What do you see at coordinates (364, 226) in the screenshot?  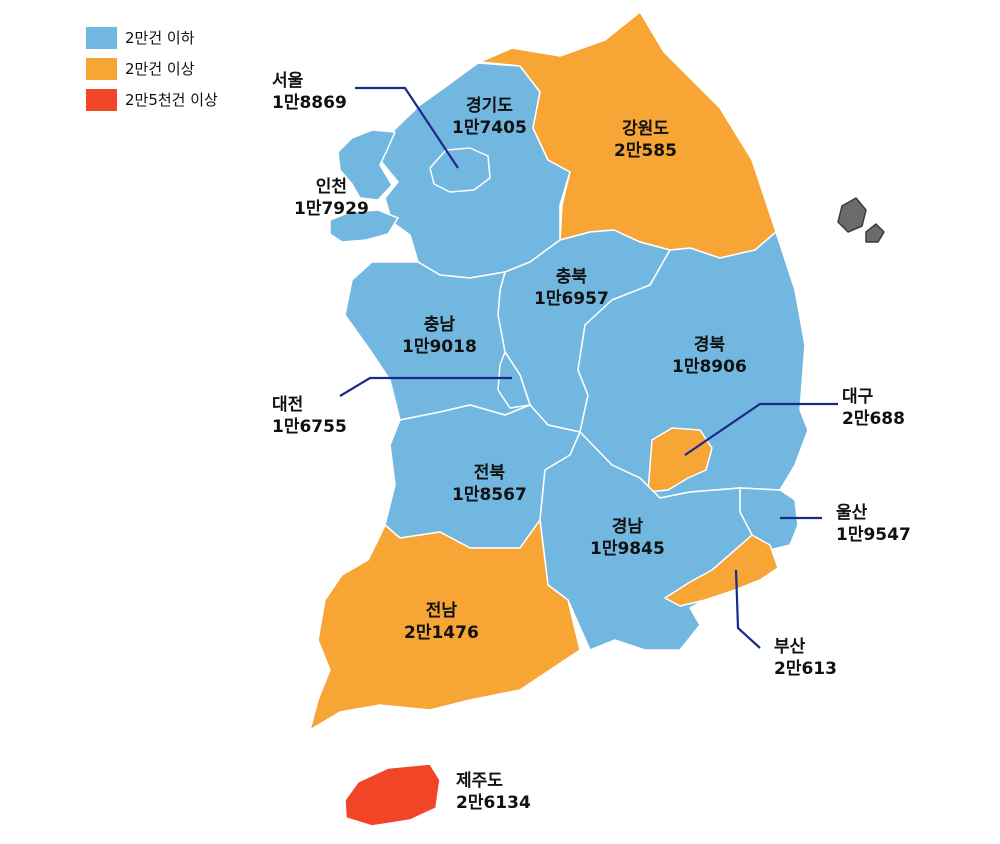 I see `region-incheon-island` at bounding box center [364, 226].